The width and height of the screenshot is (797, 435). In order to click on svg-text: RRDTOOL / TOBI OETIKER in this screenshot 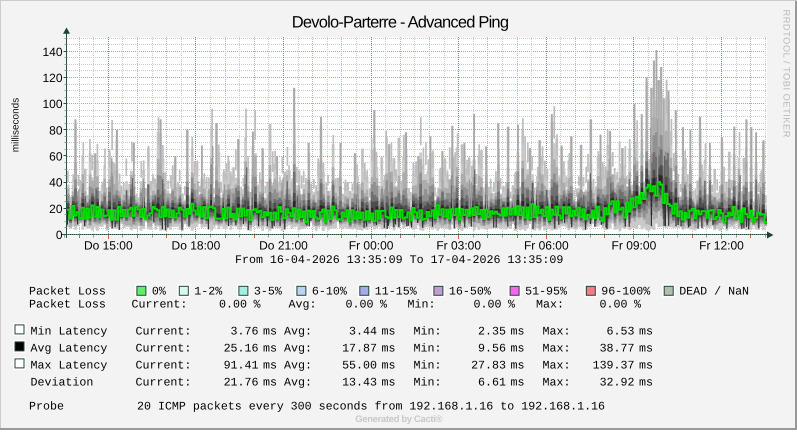, I will do `click(787, 74)`.